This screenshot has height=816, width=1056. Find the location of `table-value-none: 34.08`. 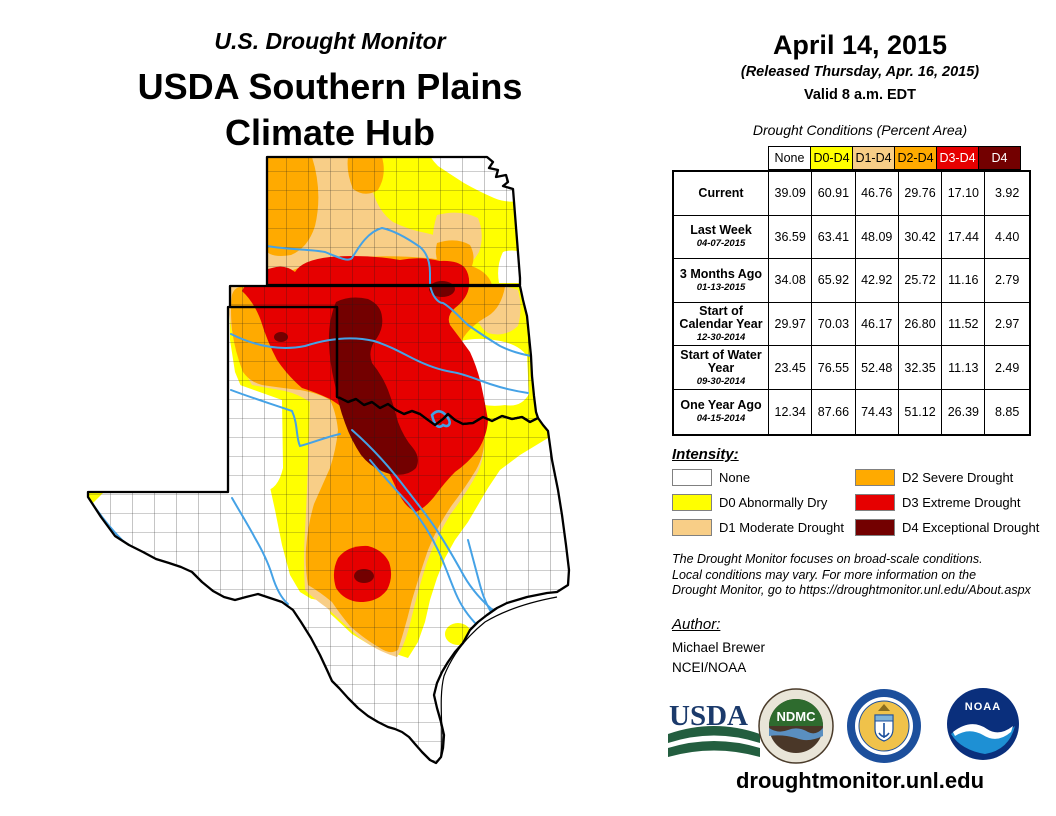

table-value-none: 34.08 is located at coordinates (791, 281).